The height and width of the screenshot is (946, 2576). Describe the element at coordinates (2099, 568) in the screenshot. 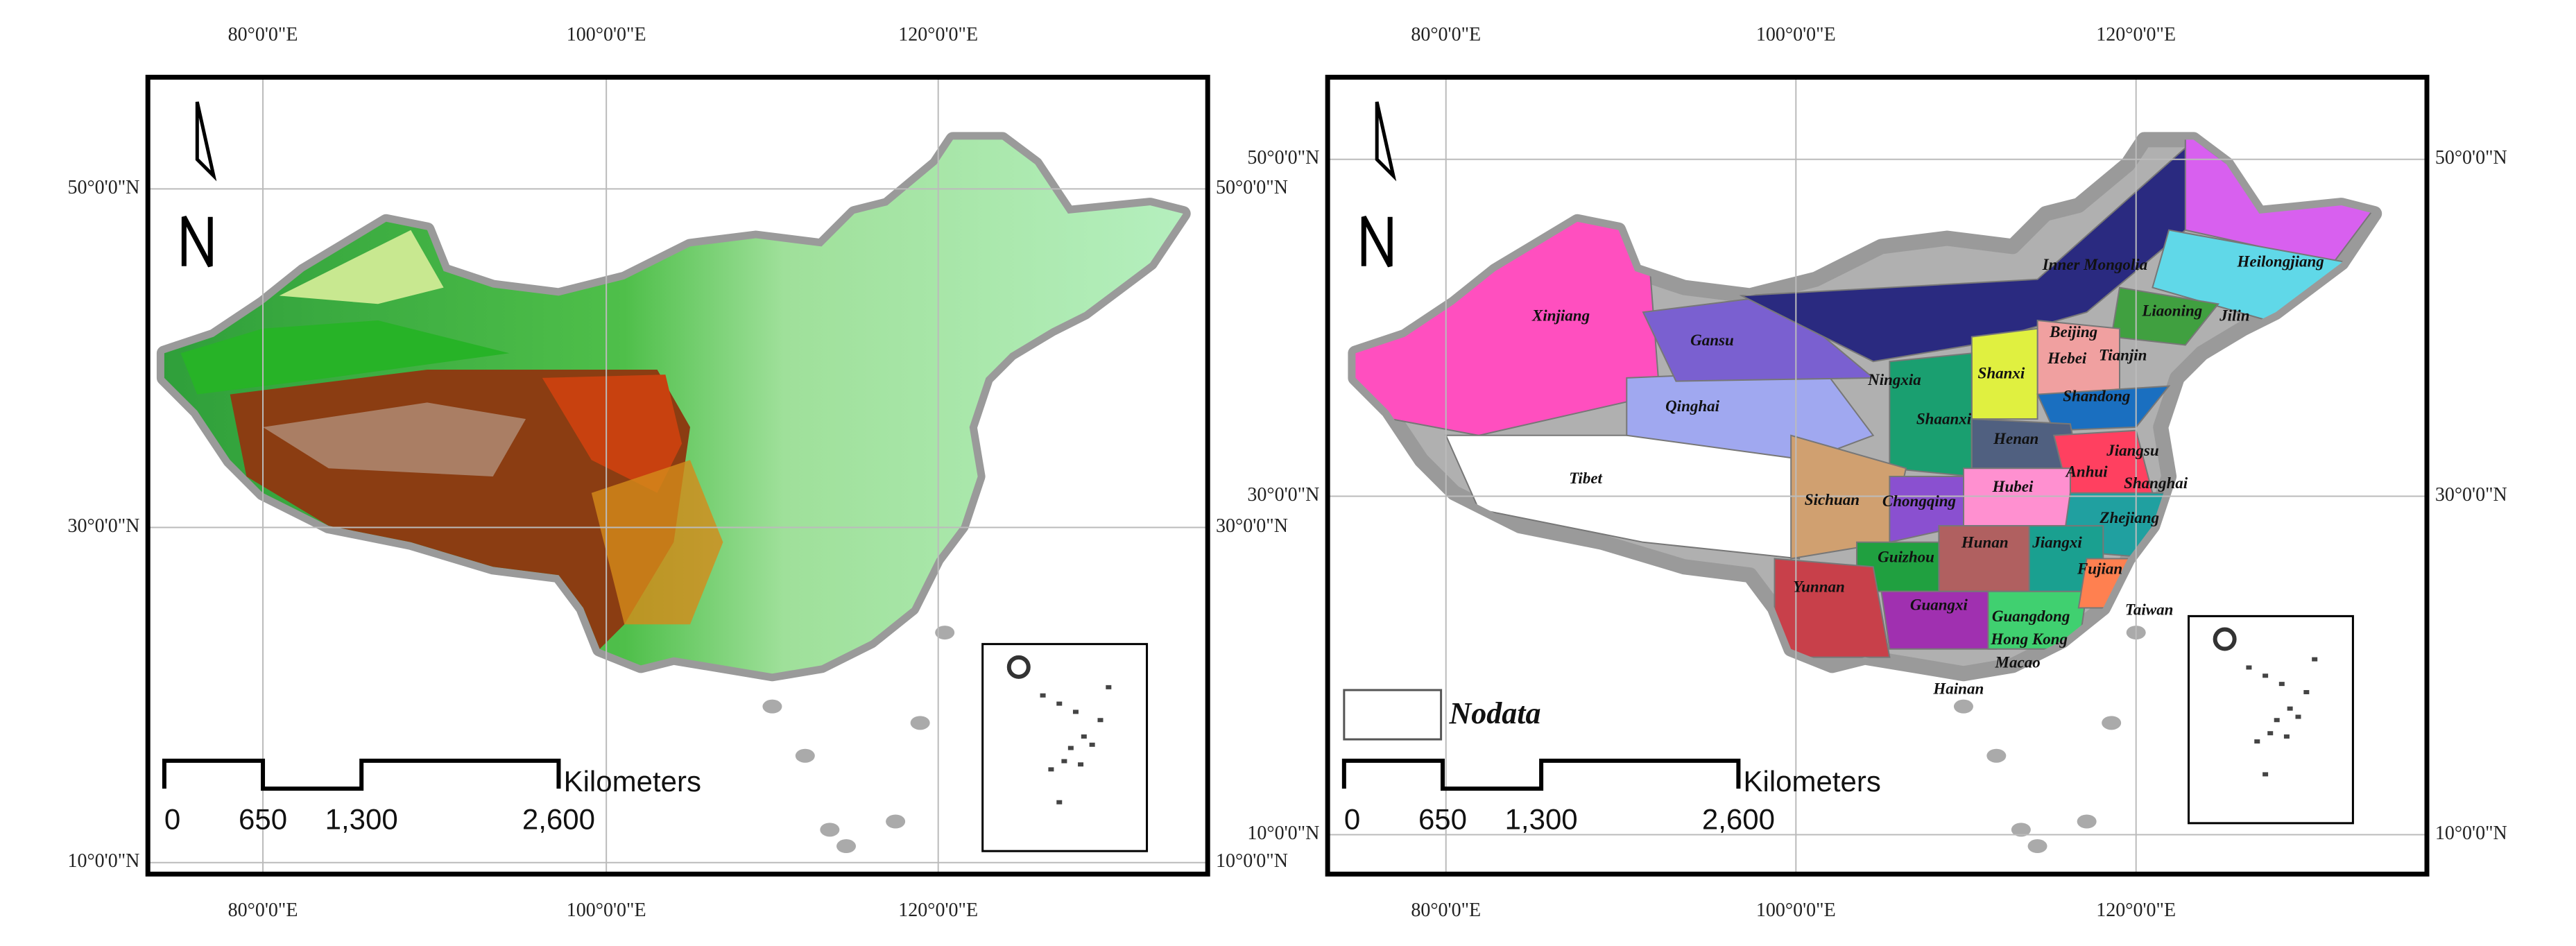

I see `province-label: Fujian` at that location.